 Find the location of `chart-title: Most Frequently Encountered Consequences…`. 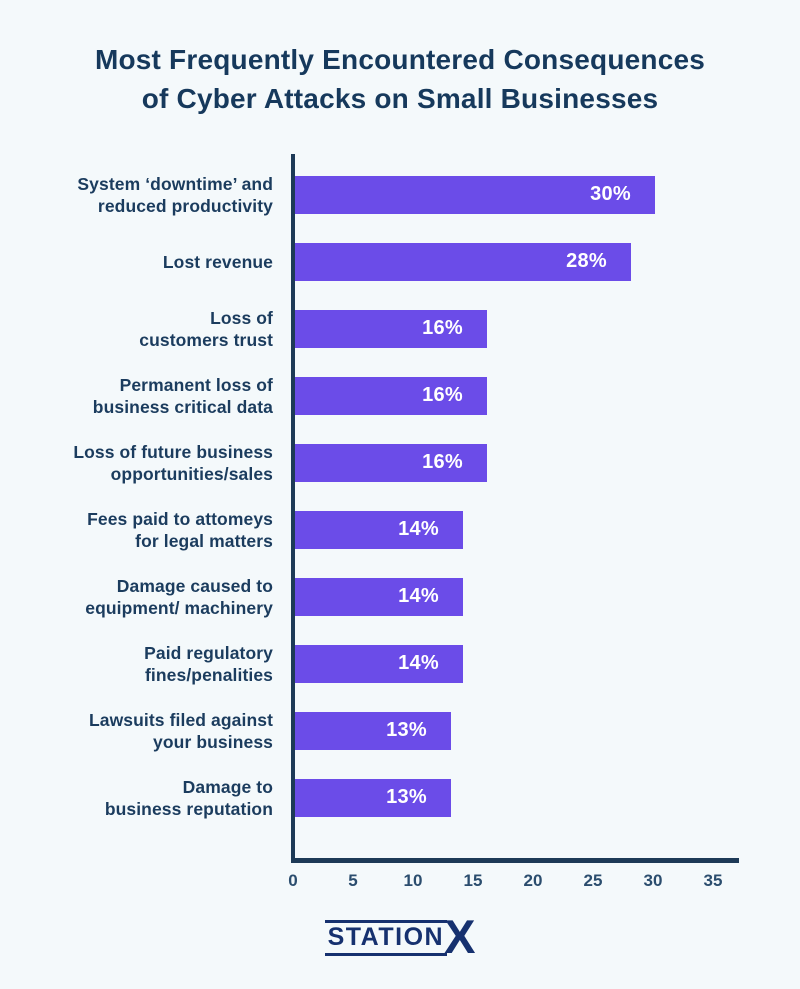

chart-title: Most Frequently Encountered Consequences… is located at coordinates (400, 59).